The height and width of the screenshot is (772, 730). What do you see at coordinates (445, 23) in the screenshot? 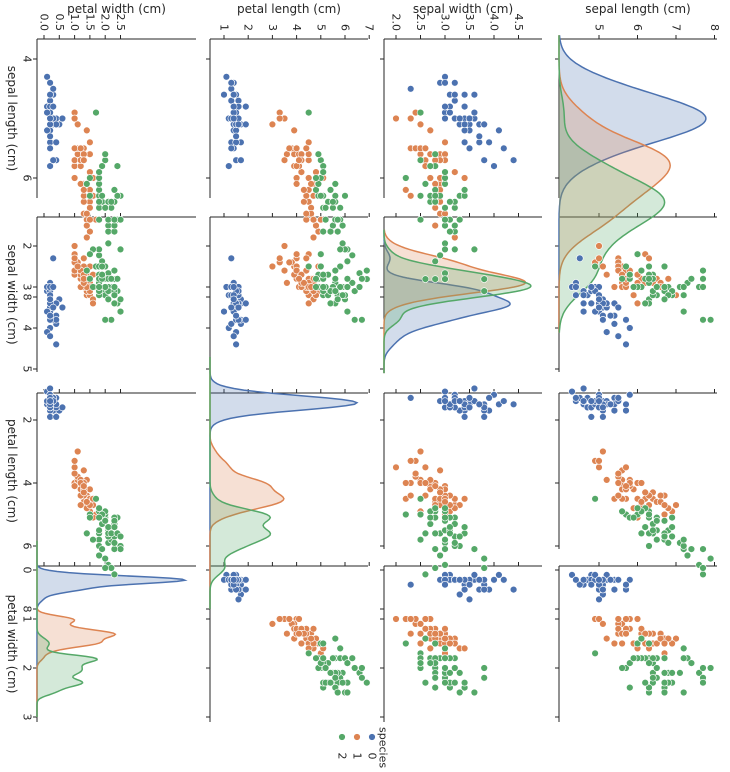
I see `tick-label-sepal-width: 3.0` at bounding box center [445, 23].